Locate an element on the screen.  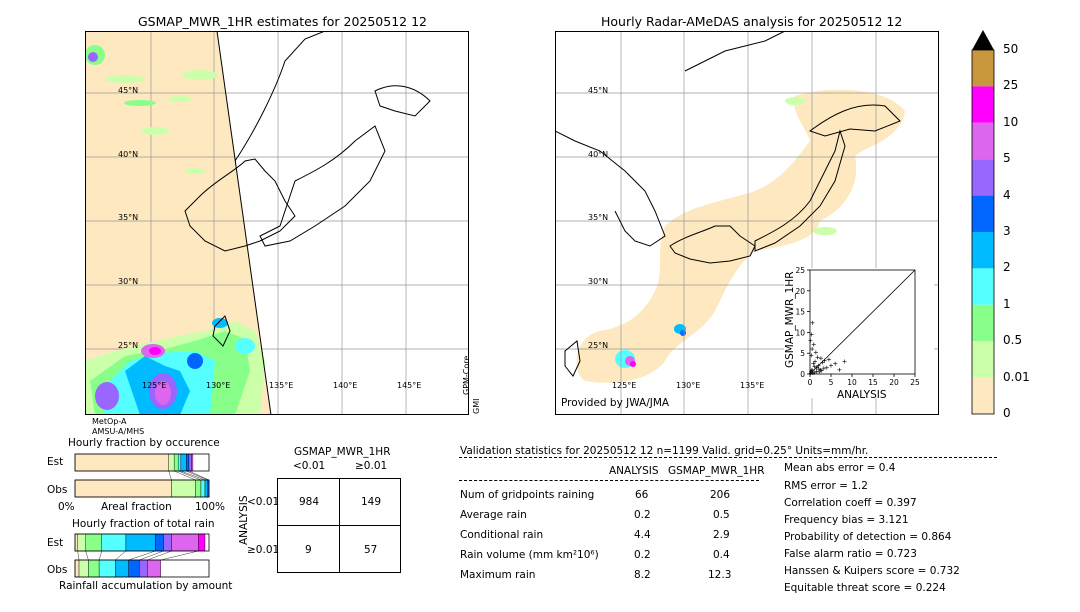
right-lat-30: 30°N is located at coordinates (598, 281).